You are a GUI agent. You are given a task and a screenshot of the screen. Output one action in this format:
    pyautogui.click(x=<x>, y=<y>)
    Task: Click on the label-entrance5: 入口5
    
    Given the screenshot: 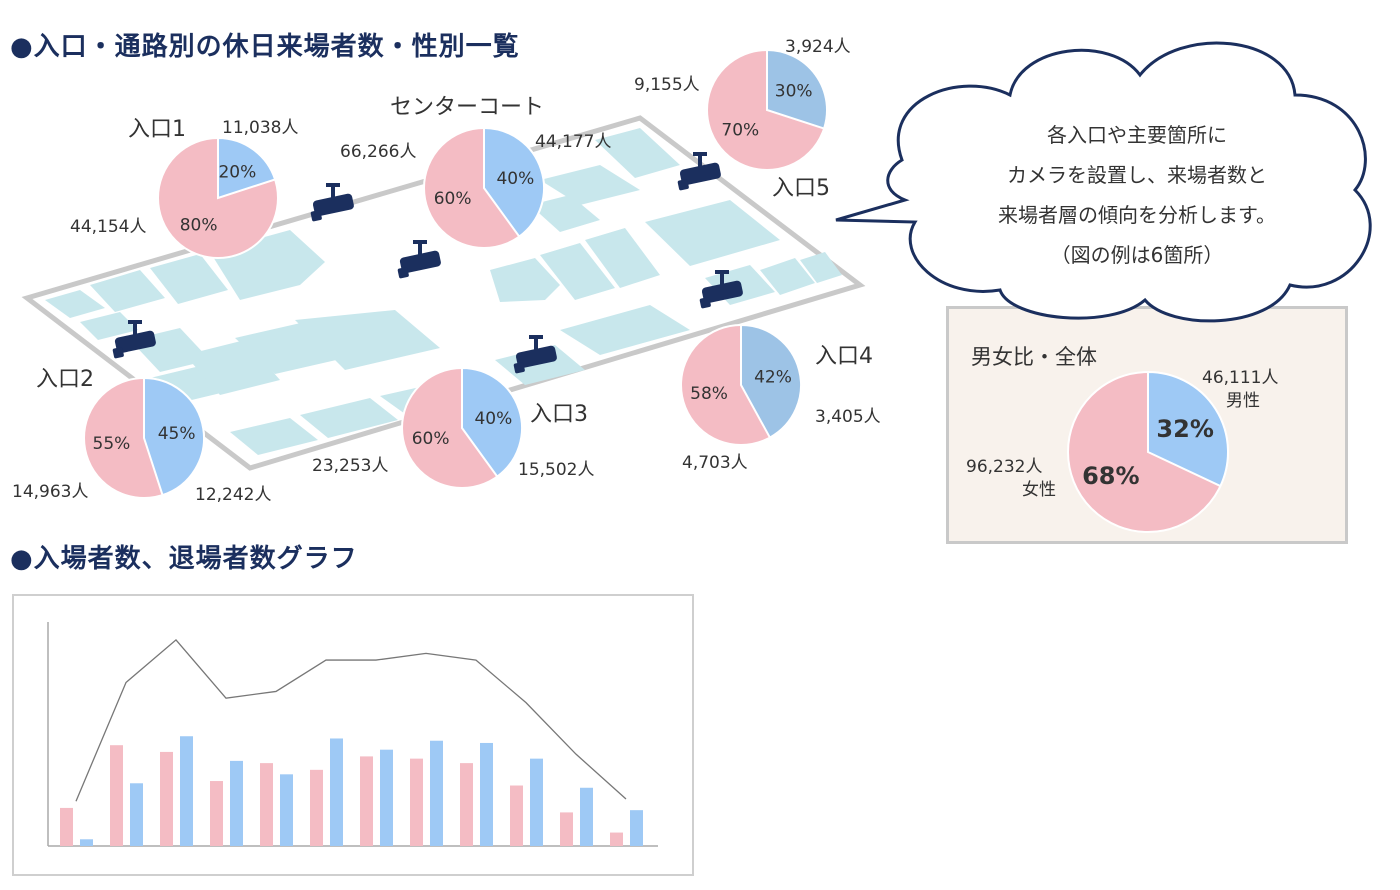 What is the action you would take?
    pyautogui.click(x=801, y=188)
    